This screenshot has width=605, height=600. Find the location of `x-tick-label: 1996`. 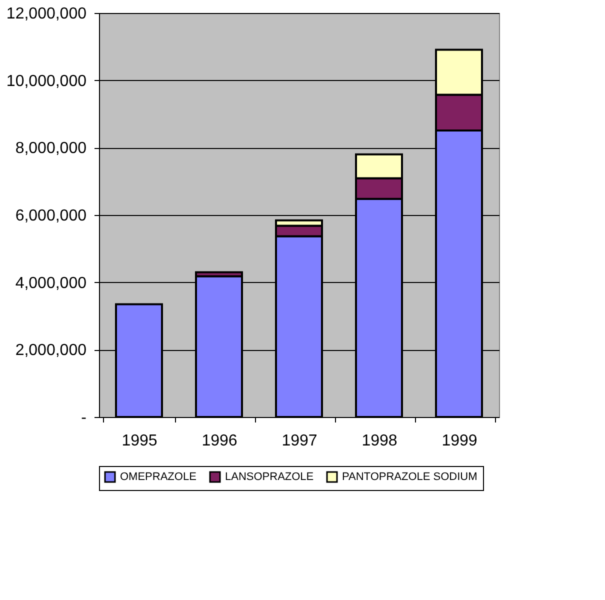

x-tick-label: 1996 is located at coordinates (220, 441).